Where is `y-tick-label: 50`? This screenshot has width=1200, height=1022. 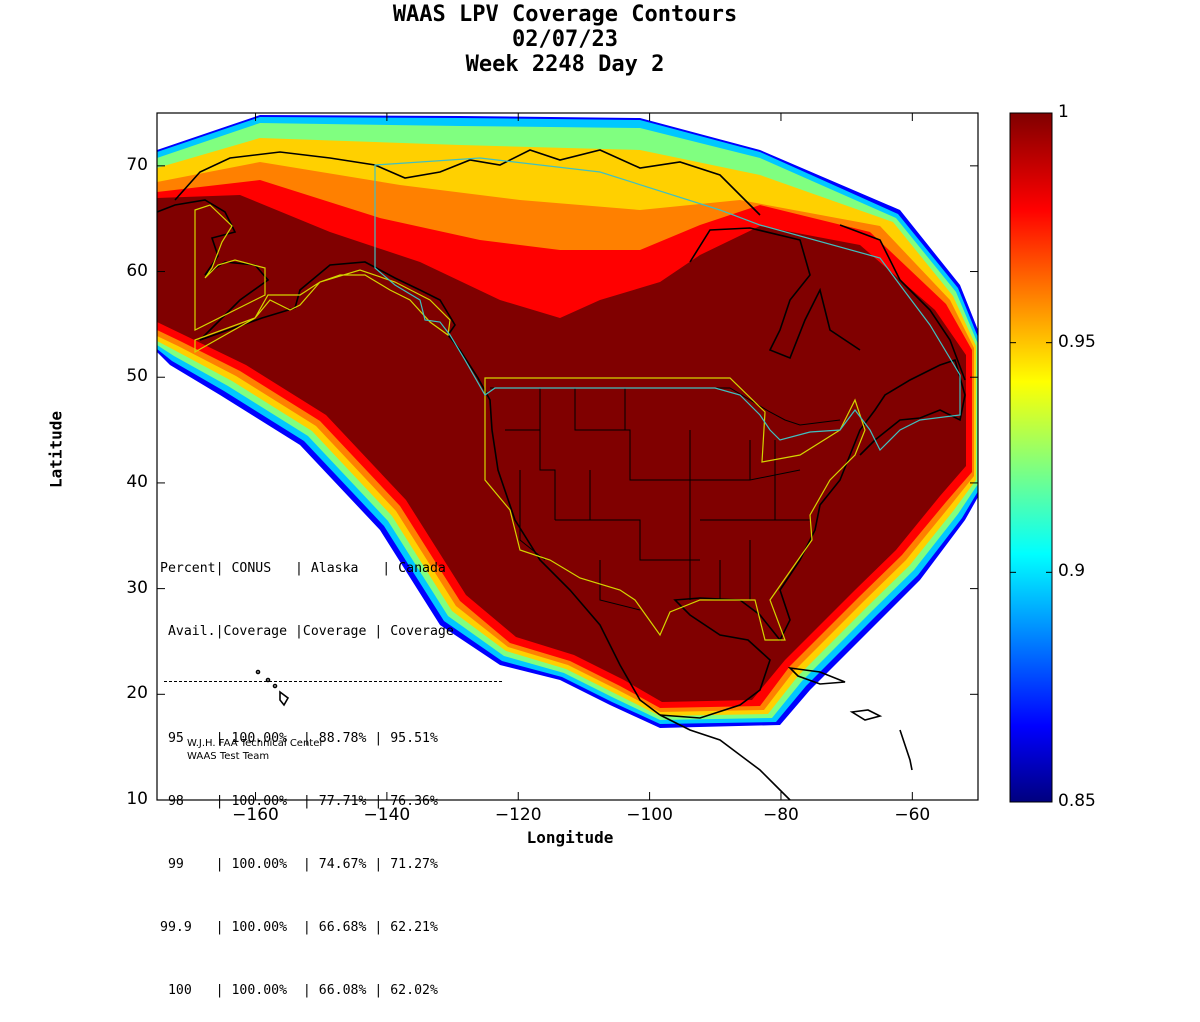
y-tick-label: 50 is located at coordinates (137, 376).